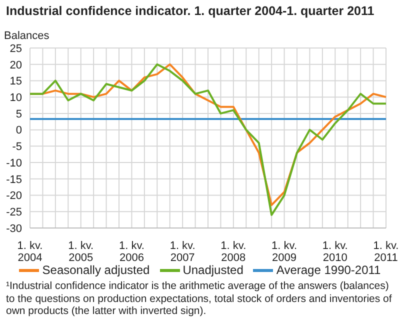  What do you see at coordinates (14, 228) in the screenshot?
I see `y-tick-label: -30` at bounding box center [14, 228].